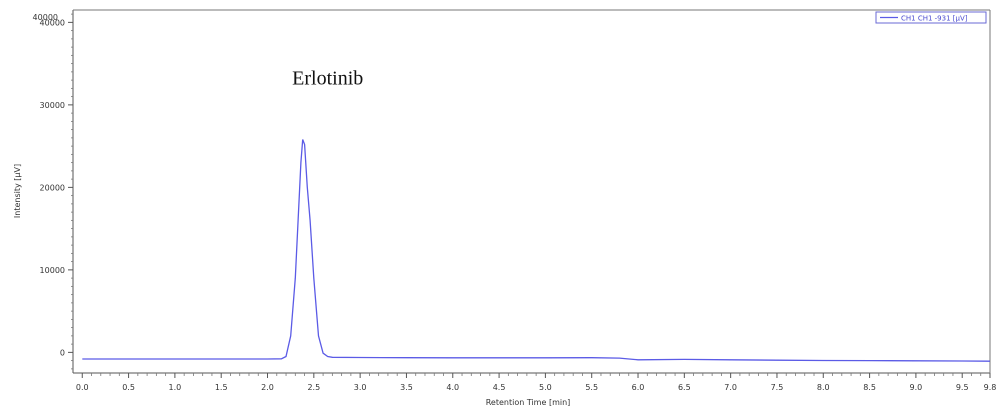 The height and width of the screenshot is (411, 1002). Describe the element at coordinates (528, 402) in the screenshot. I see `x-axis-label: Retention Time [min]` at that location.